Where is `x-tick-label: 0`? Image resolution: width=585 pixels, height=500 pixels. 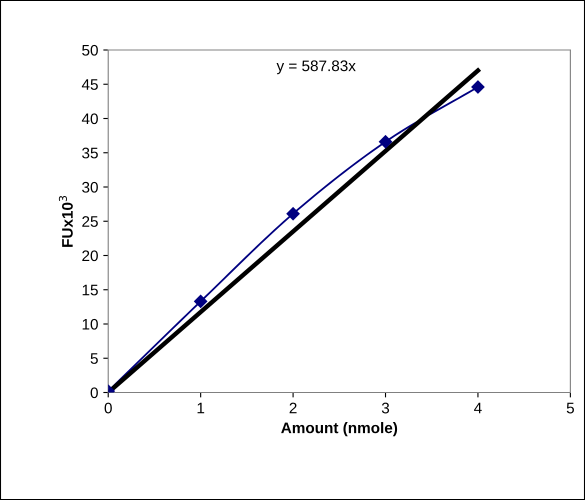 x-tick-label: 0 is located at coordinates (108, 408).